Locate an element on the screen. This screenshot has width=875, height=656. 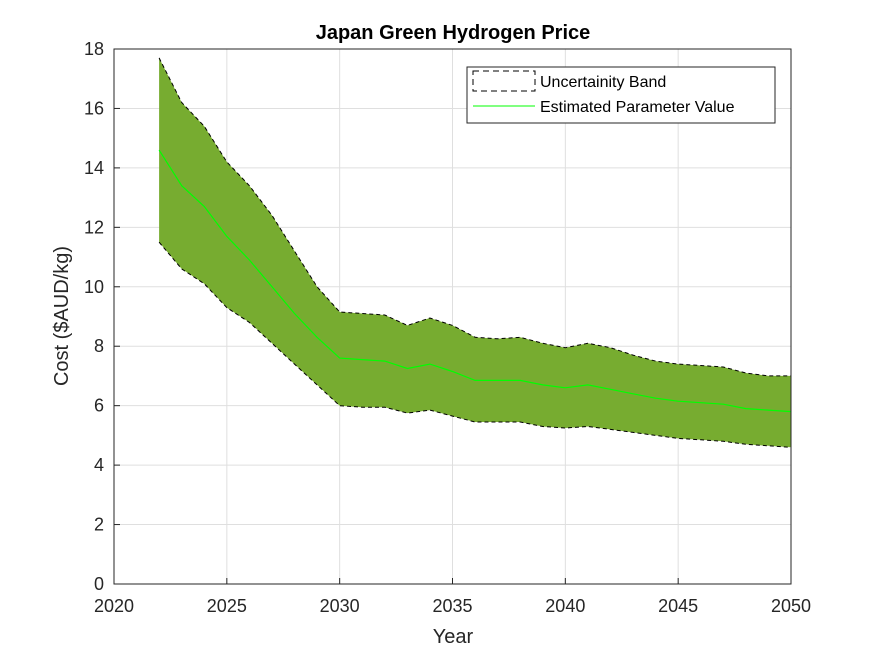
y-tick-label: 6 is located at coordinates (99, 406).